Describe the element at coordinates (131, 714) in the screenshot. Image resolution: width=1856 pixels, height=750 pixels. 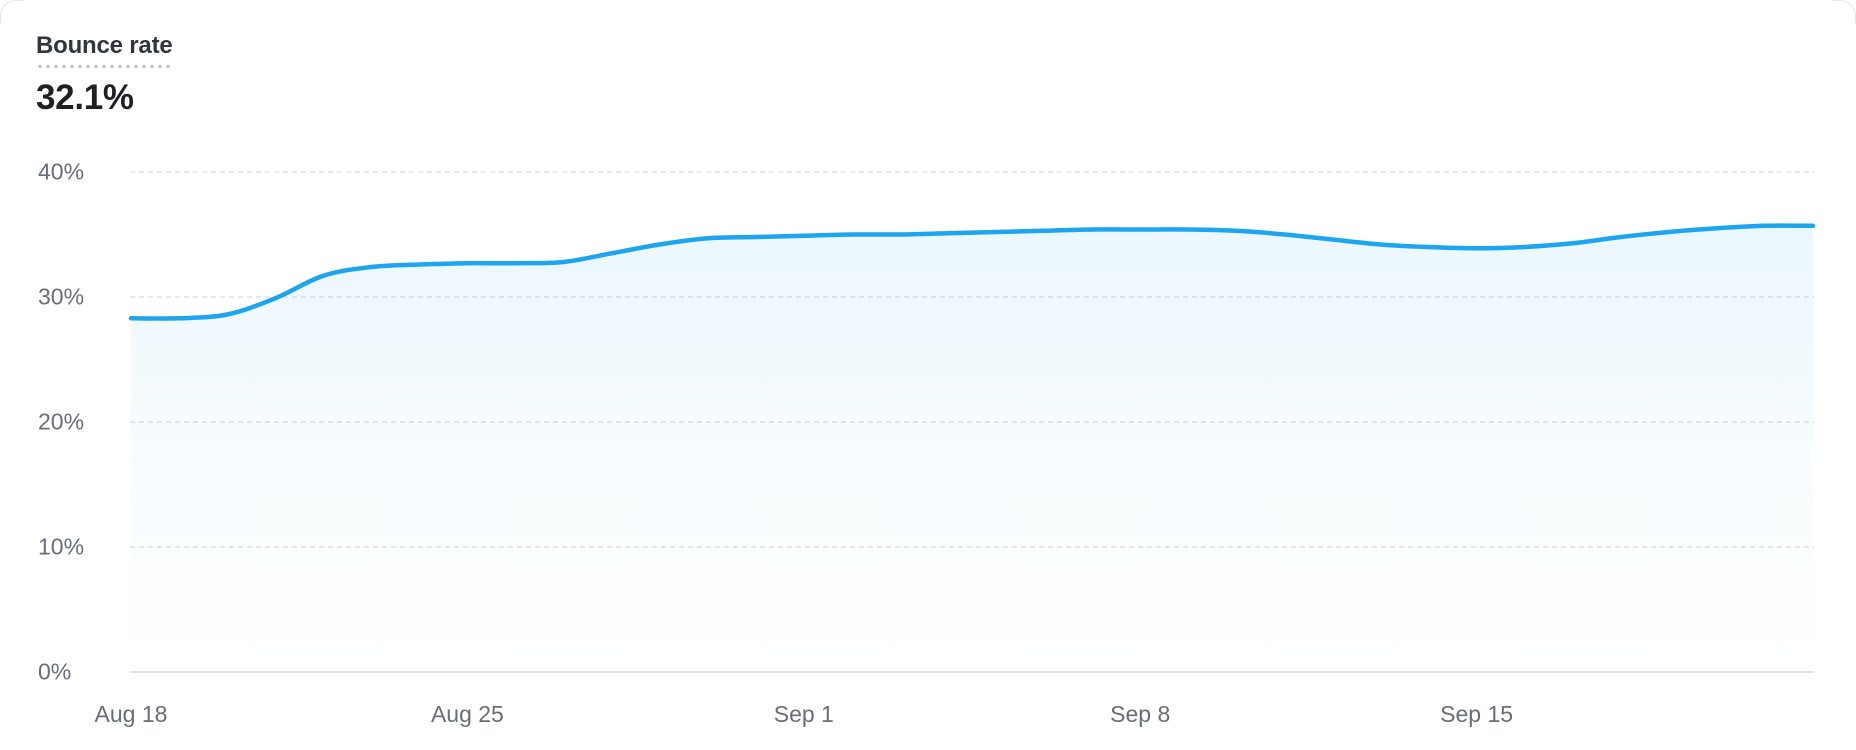
I see `x-axis-tick-label: Aug 18` at that location.